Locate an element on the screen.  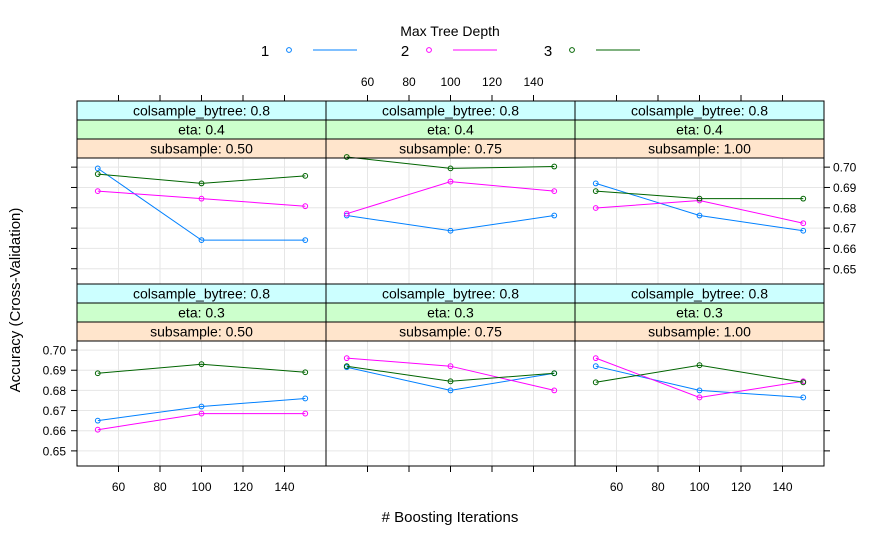
legend-entry-1: 1 is located at coordinates (309, 51).